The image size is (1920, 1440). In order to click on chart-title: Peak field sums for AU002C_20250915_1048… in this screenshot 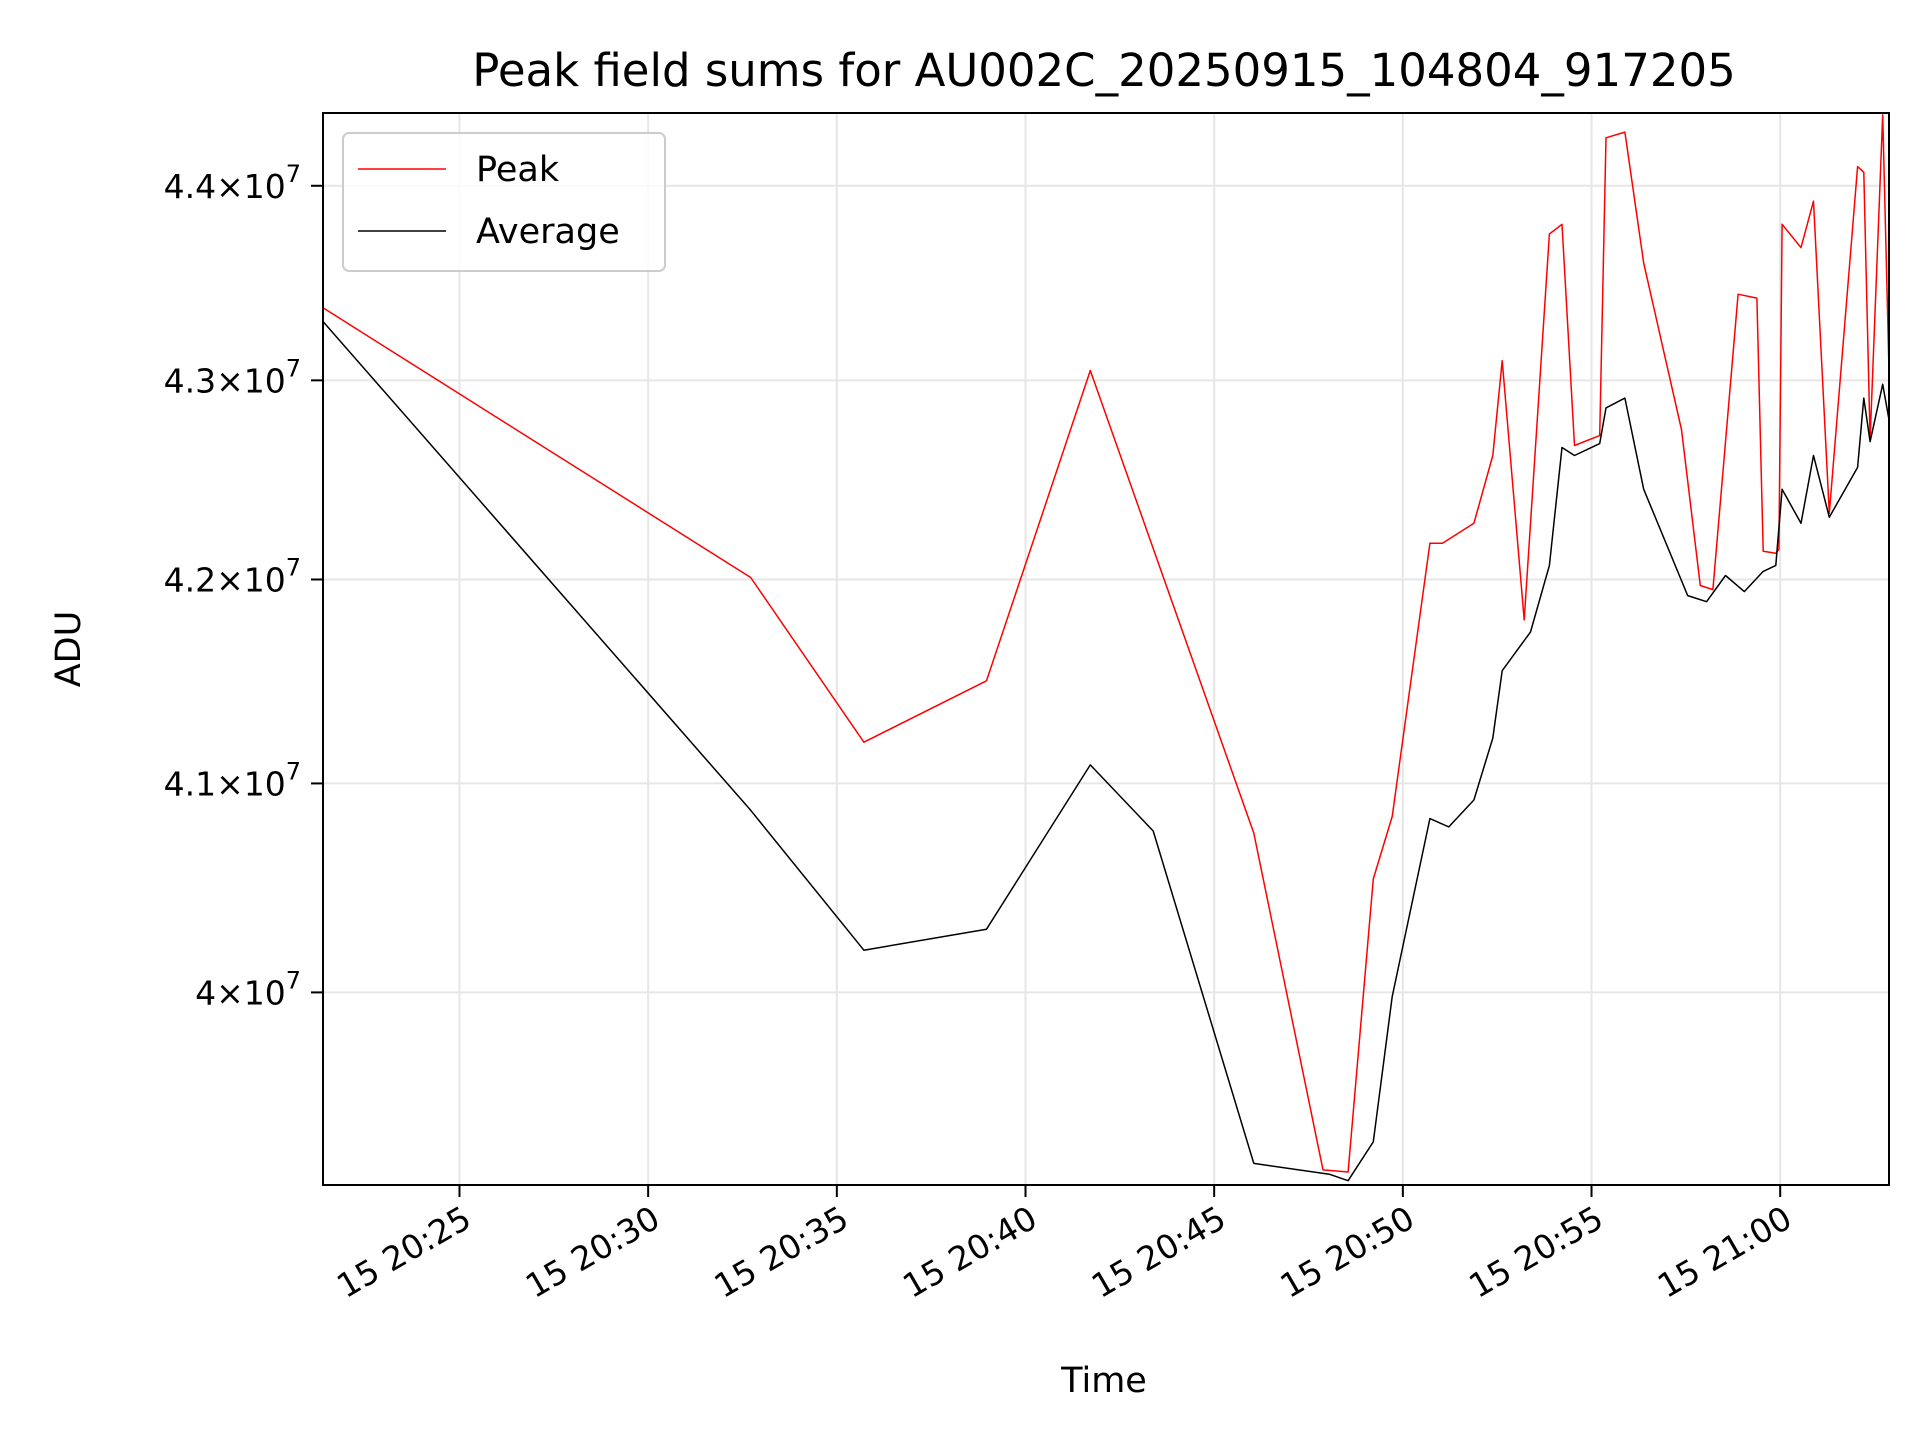, I will do `click(1103, 70)`.